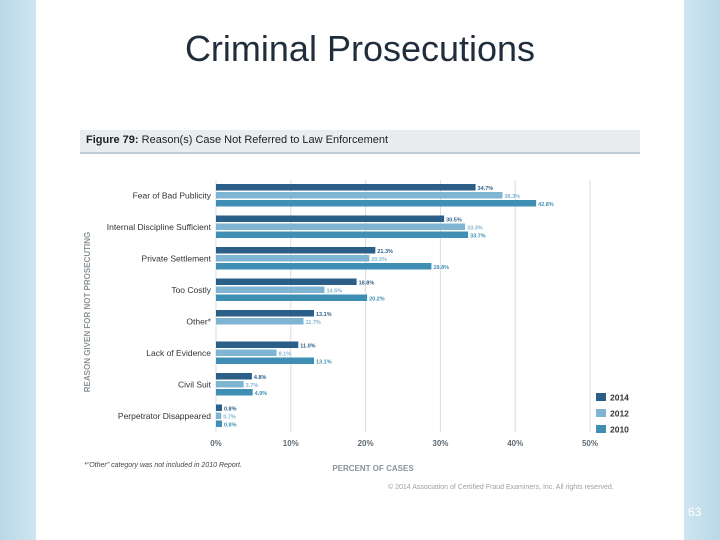 This screenshot has width=720, height=540. Describe the element at coordinates (360, 48) in the screenshot. I see `slide-title: Criminal Prosecutions` at that location.